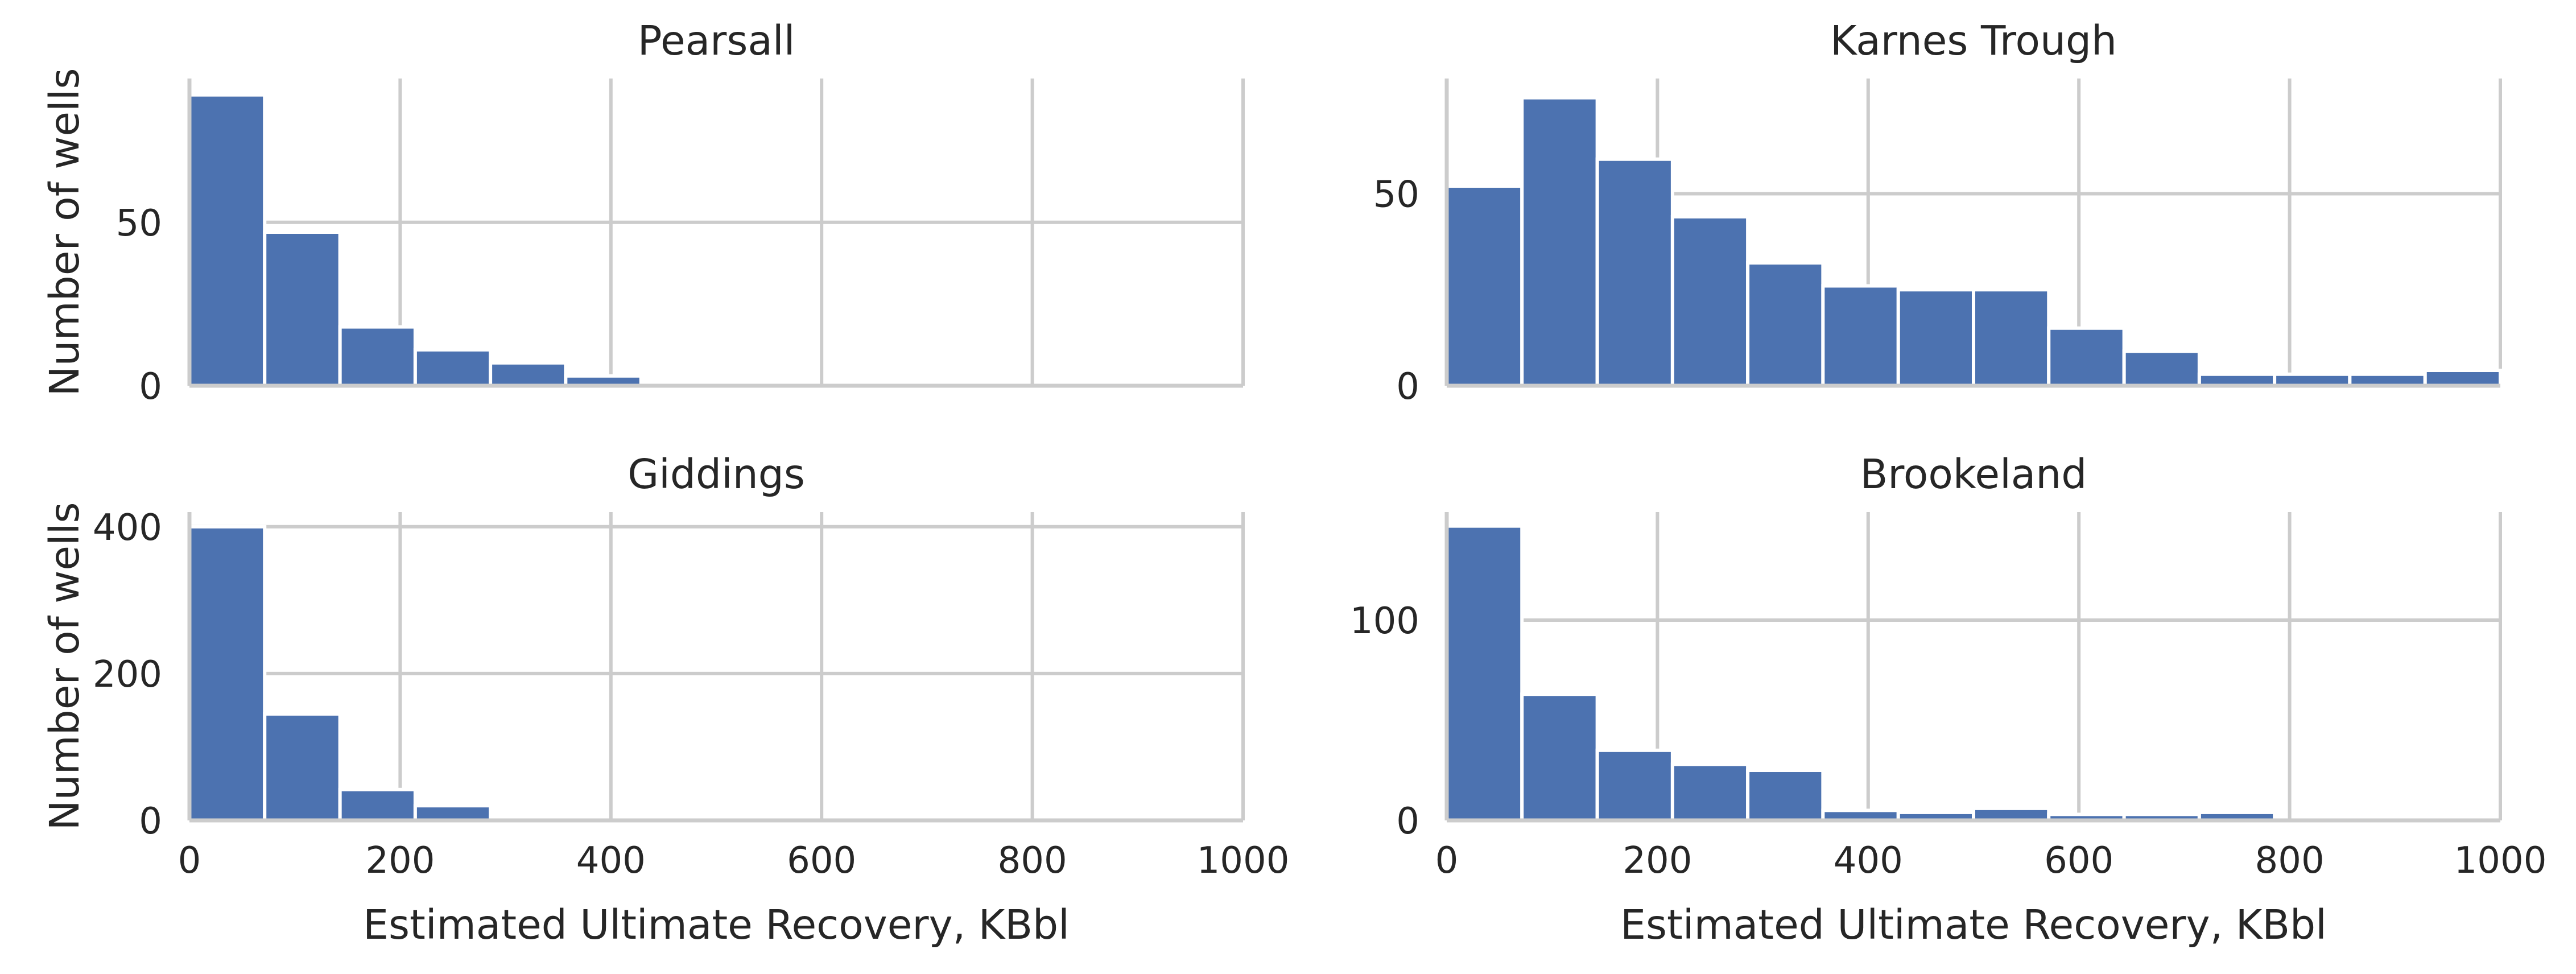 This screenshot has width=2576, height=974. What do you see at coordinates (717, 41) in the screenshot?
I see `panel-title-pearsall: Pearsall` at bounding box center [717, 41].